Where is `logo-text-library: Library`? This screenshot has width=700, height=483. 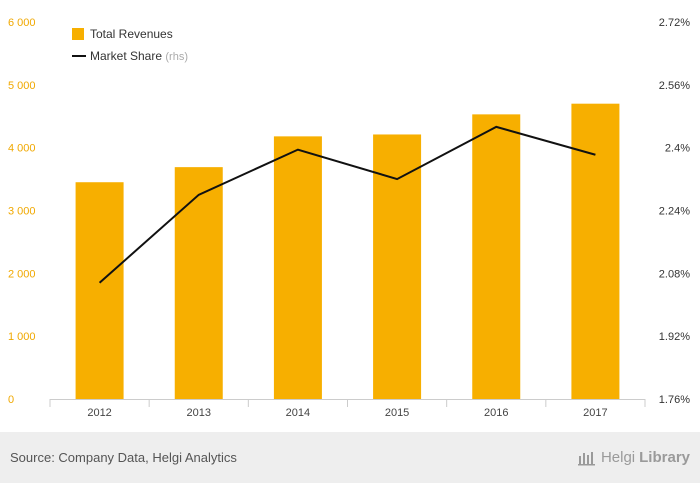 logo-text-library: Library is located at coordinates (664, 457).